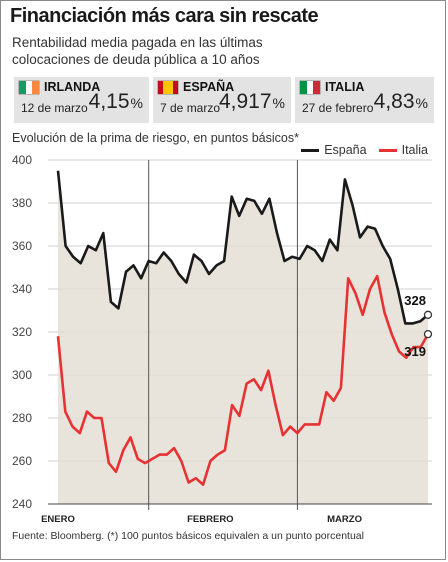 The width and height of the screenshot is (448, 562). What do you see at coordinates (344, 519) in the screenshot?
I see `x-tick-label-marzo: MARZO` at bounding box center [344, 519].